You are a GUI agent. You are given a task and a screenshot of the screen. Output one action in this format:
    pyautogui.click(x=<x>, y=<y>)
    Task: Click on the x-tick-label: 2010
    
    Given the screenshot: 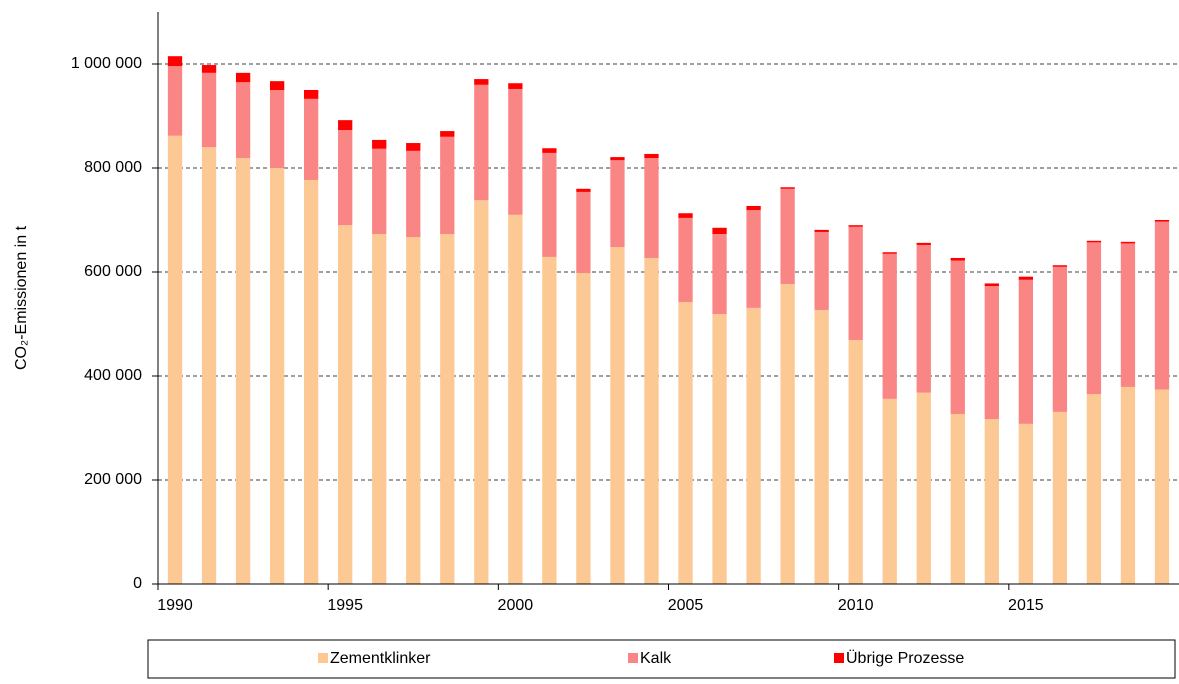 What is the action you would take?
    pyautogui.click(x=856, y=605)
    